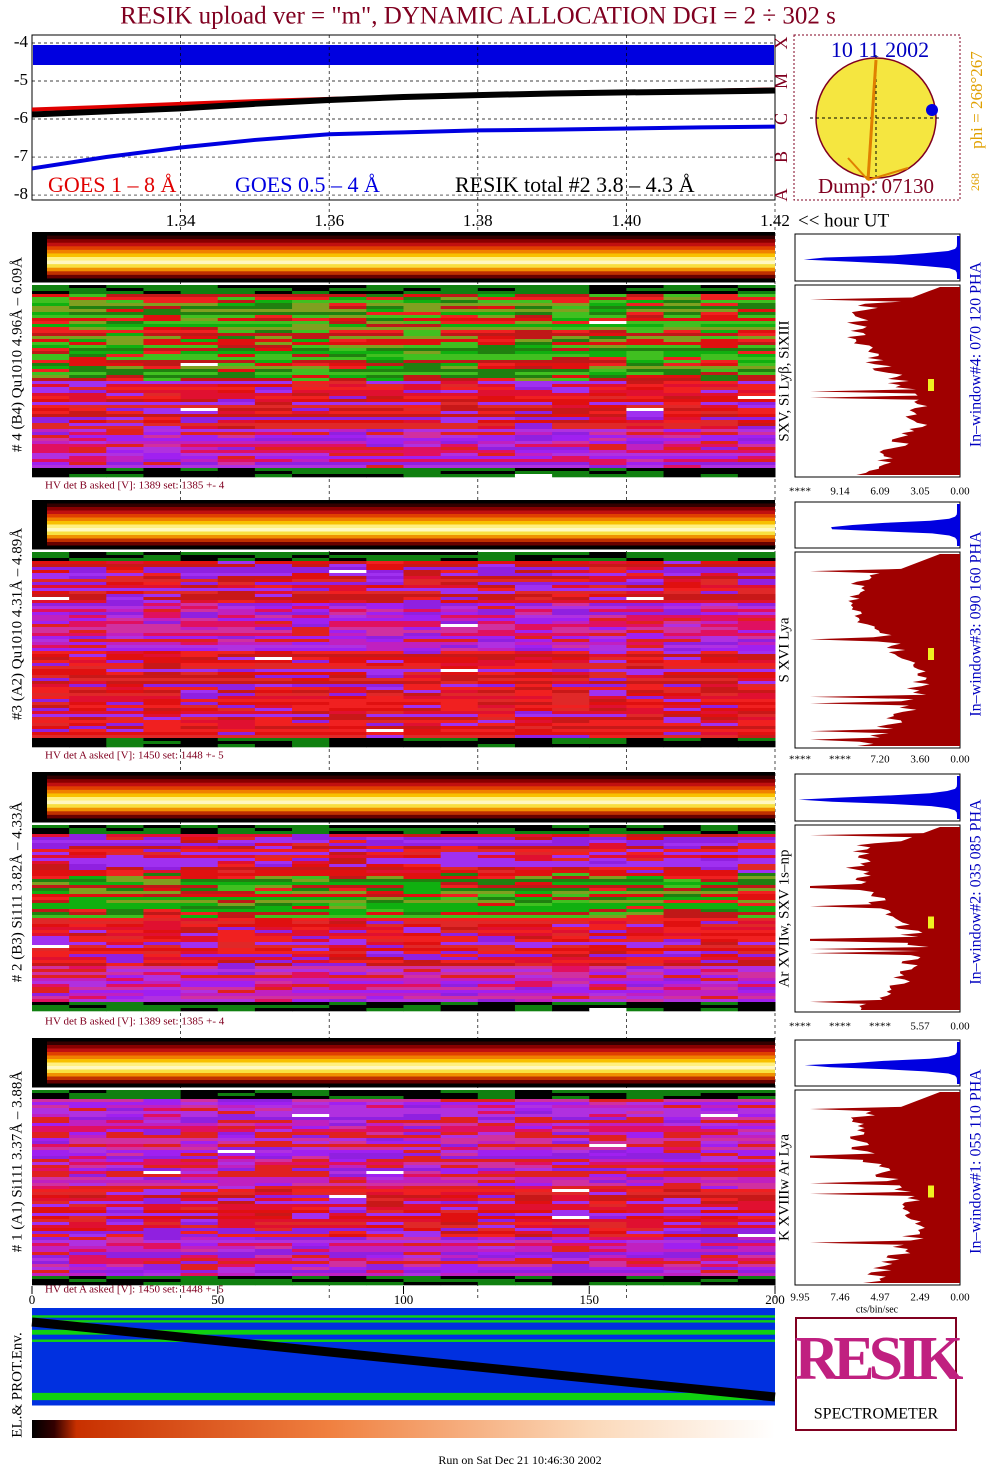  Describe the element at coordinates (403, 255) in the screenshot. I see `strip-band` at that location.